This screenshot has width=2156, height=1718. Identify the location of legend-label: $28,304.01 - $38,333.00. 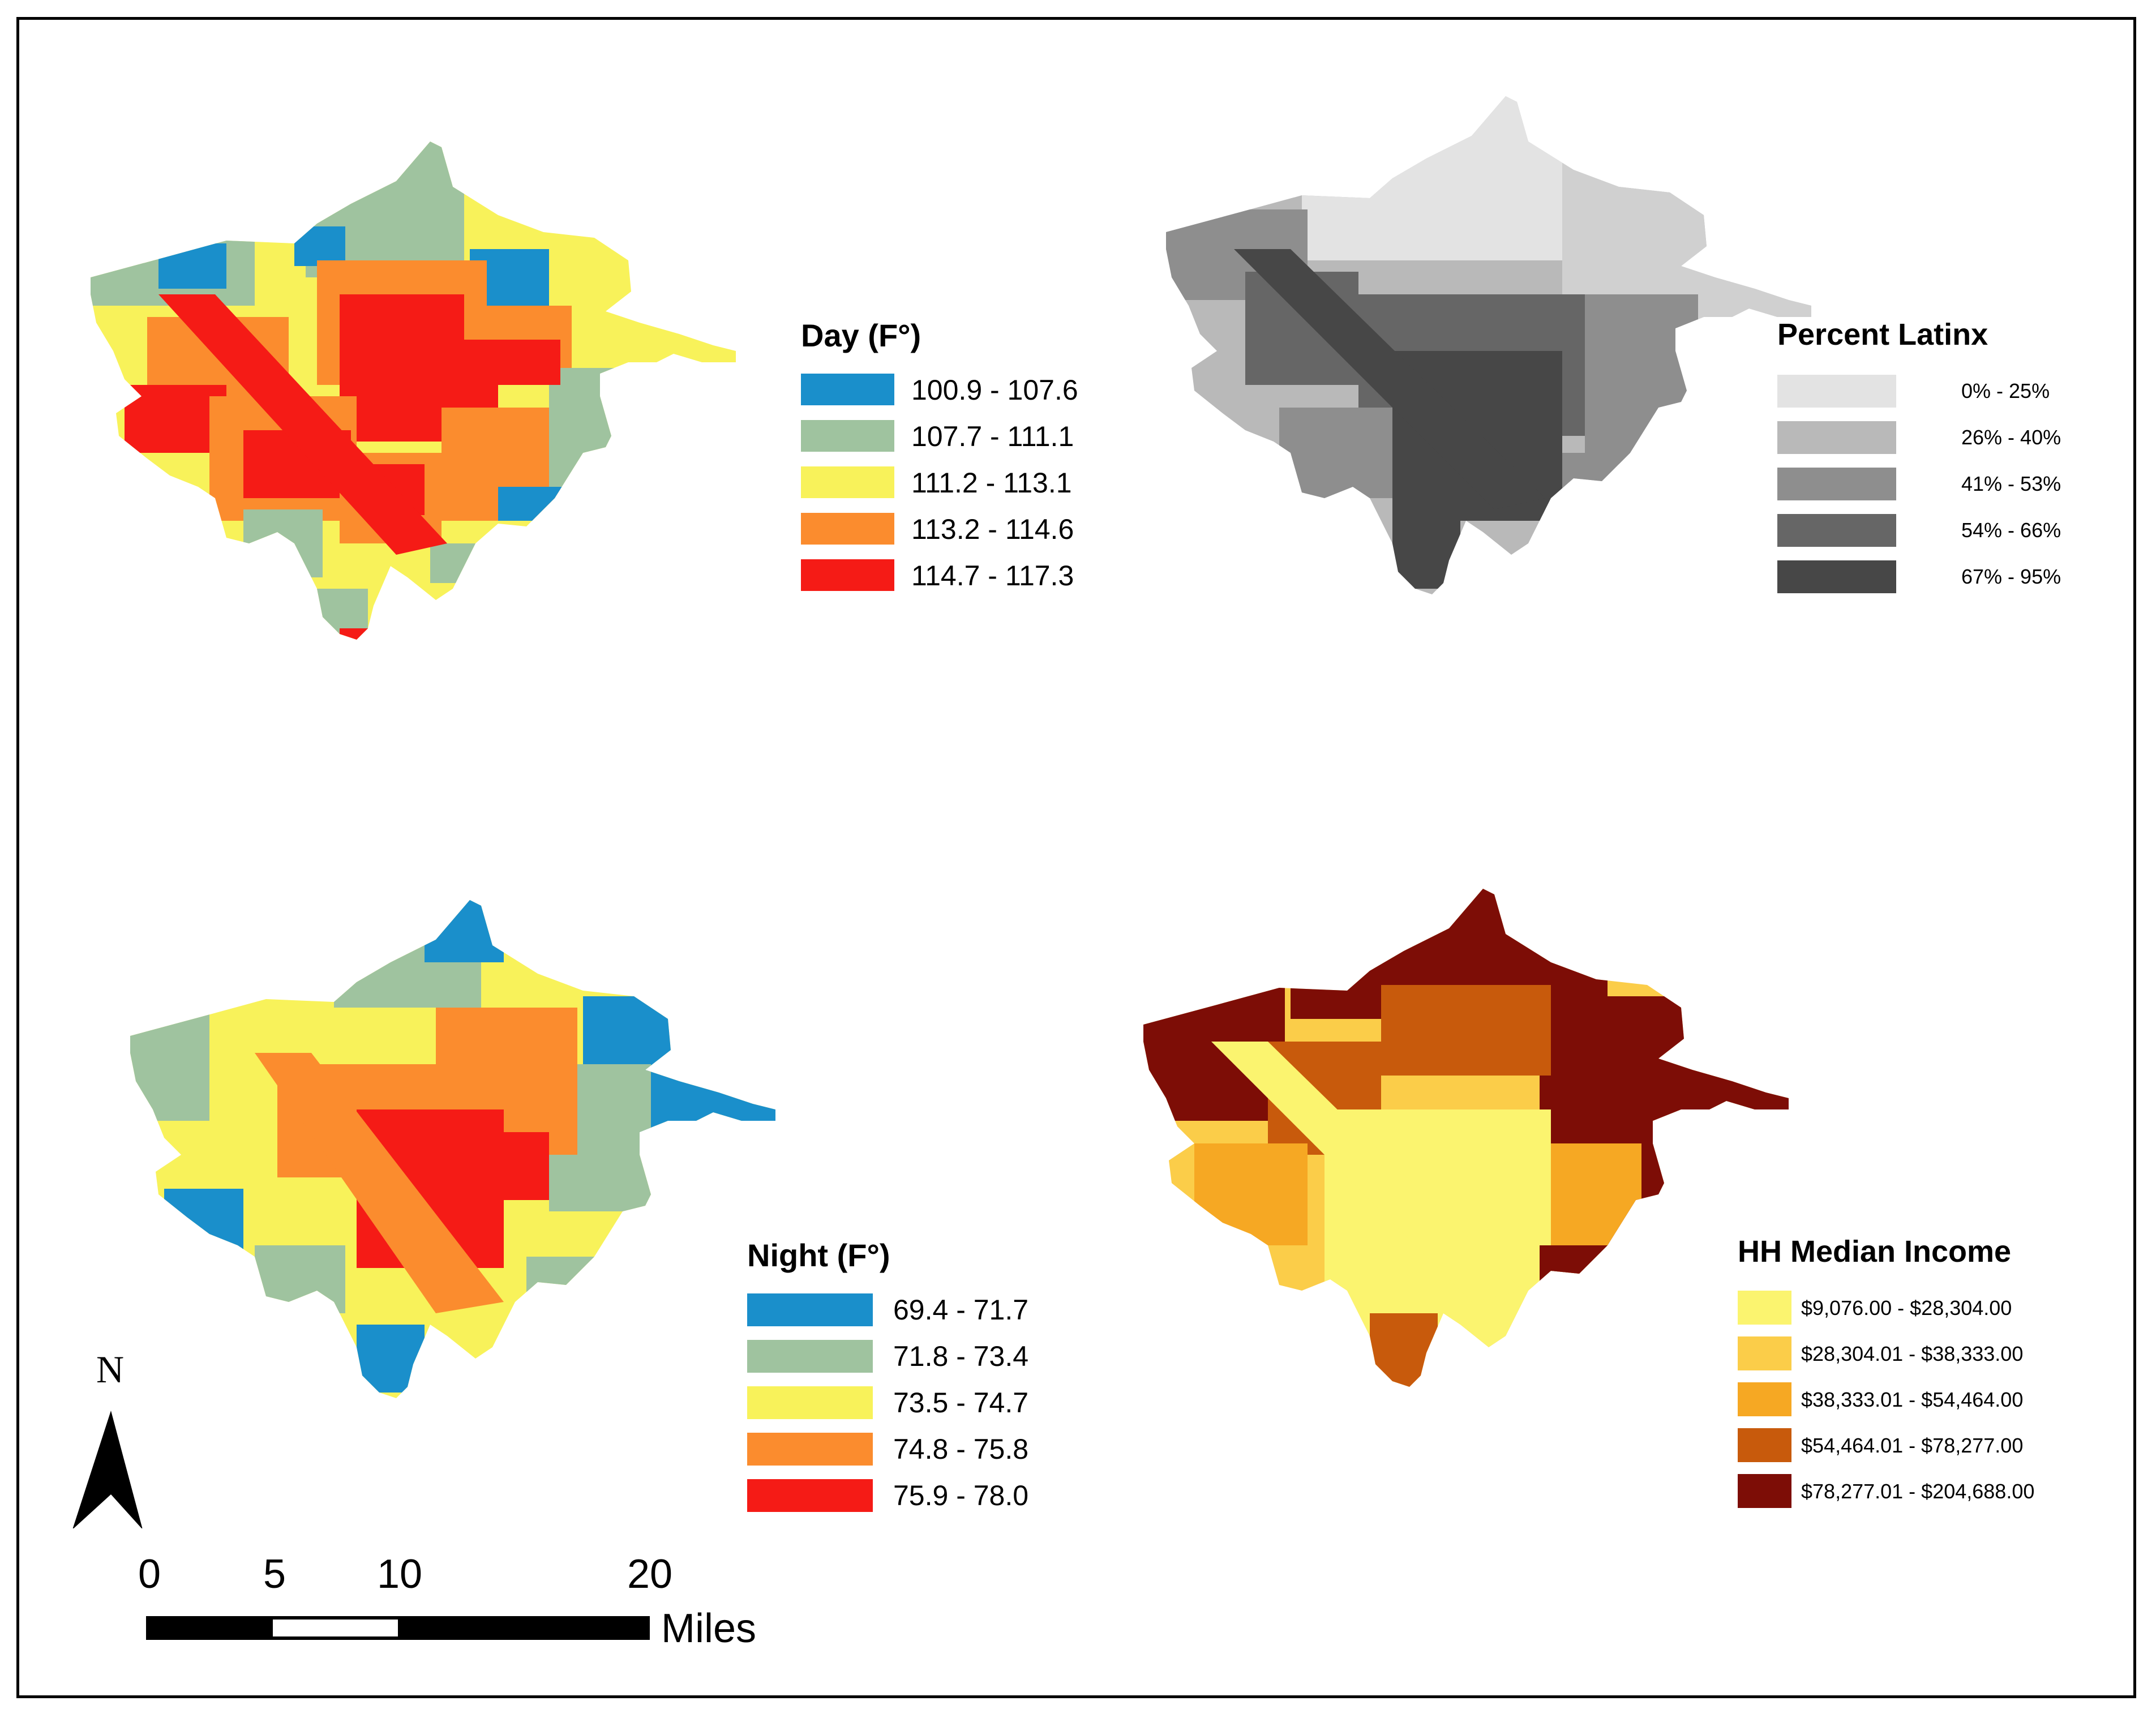
(1912, 1354).